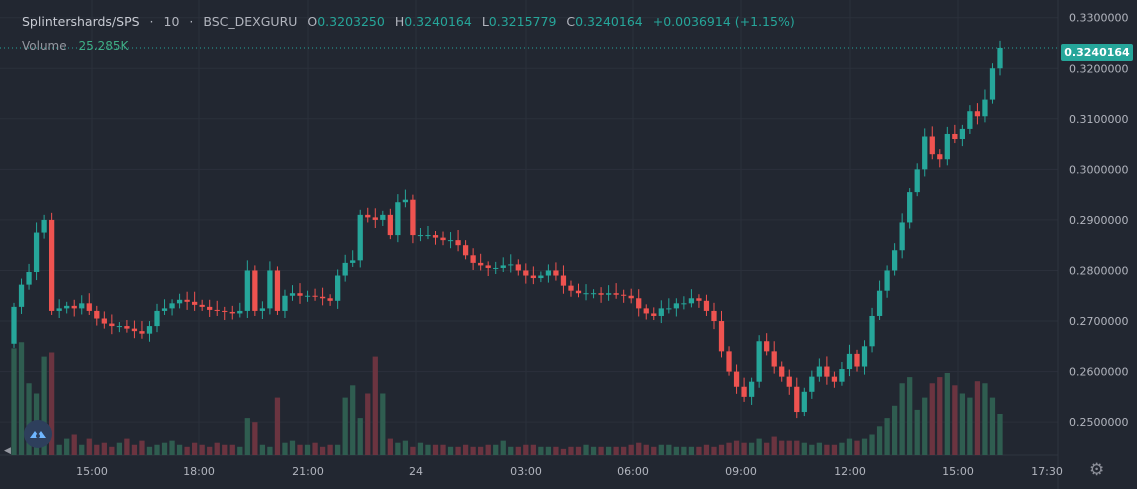  What do you see at coordinates (81, 21) in the screenshot?
I see `symbol-title: Splintershards/SPS` at bounding box center [81, 21].